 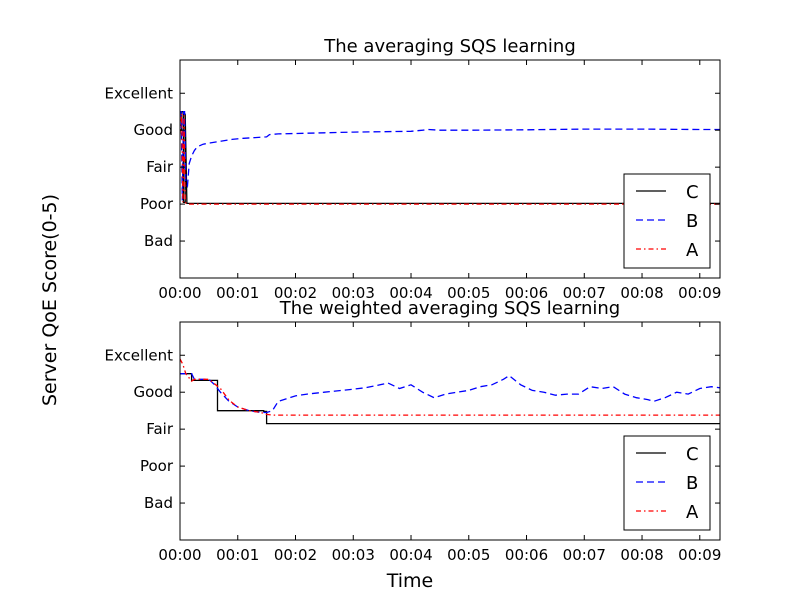 I want to click on figure-xlabel: Time, so click(x=410, y=581).